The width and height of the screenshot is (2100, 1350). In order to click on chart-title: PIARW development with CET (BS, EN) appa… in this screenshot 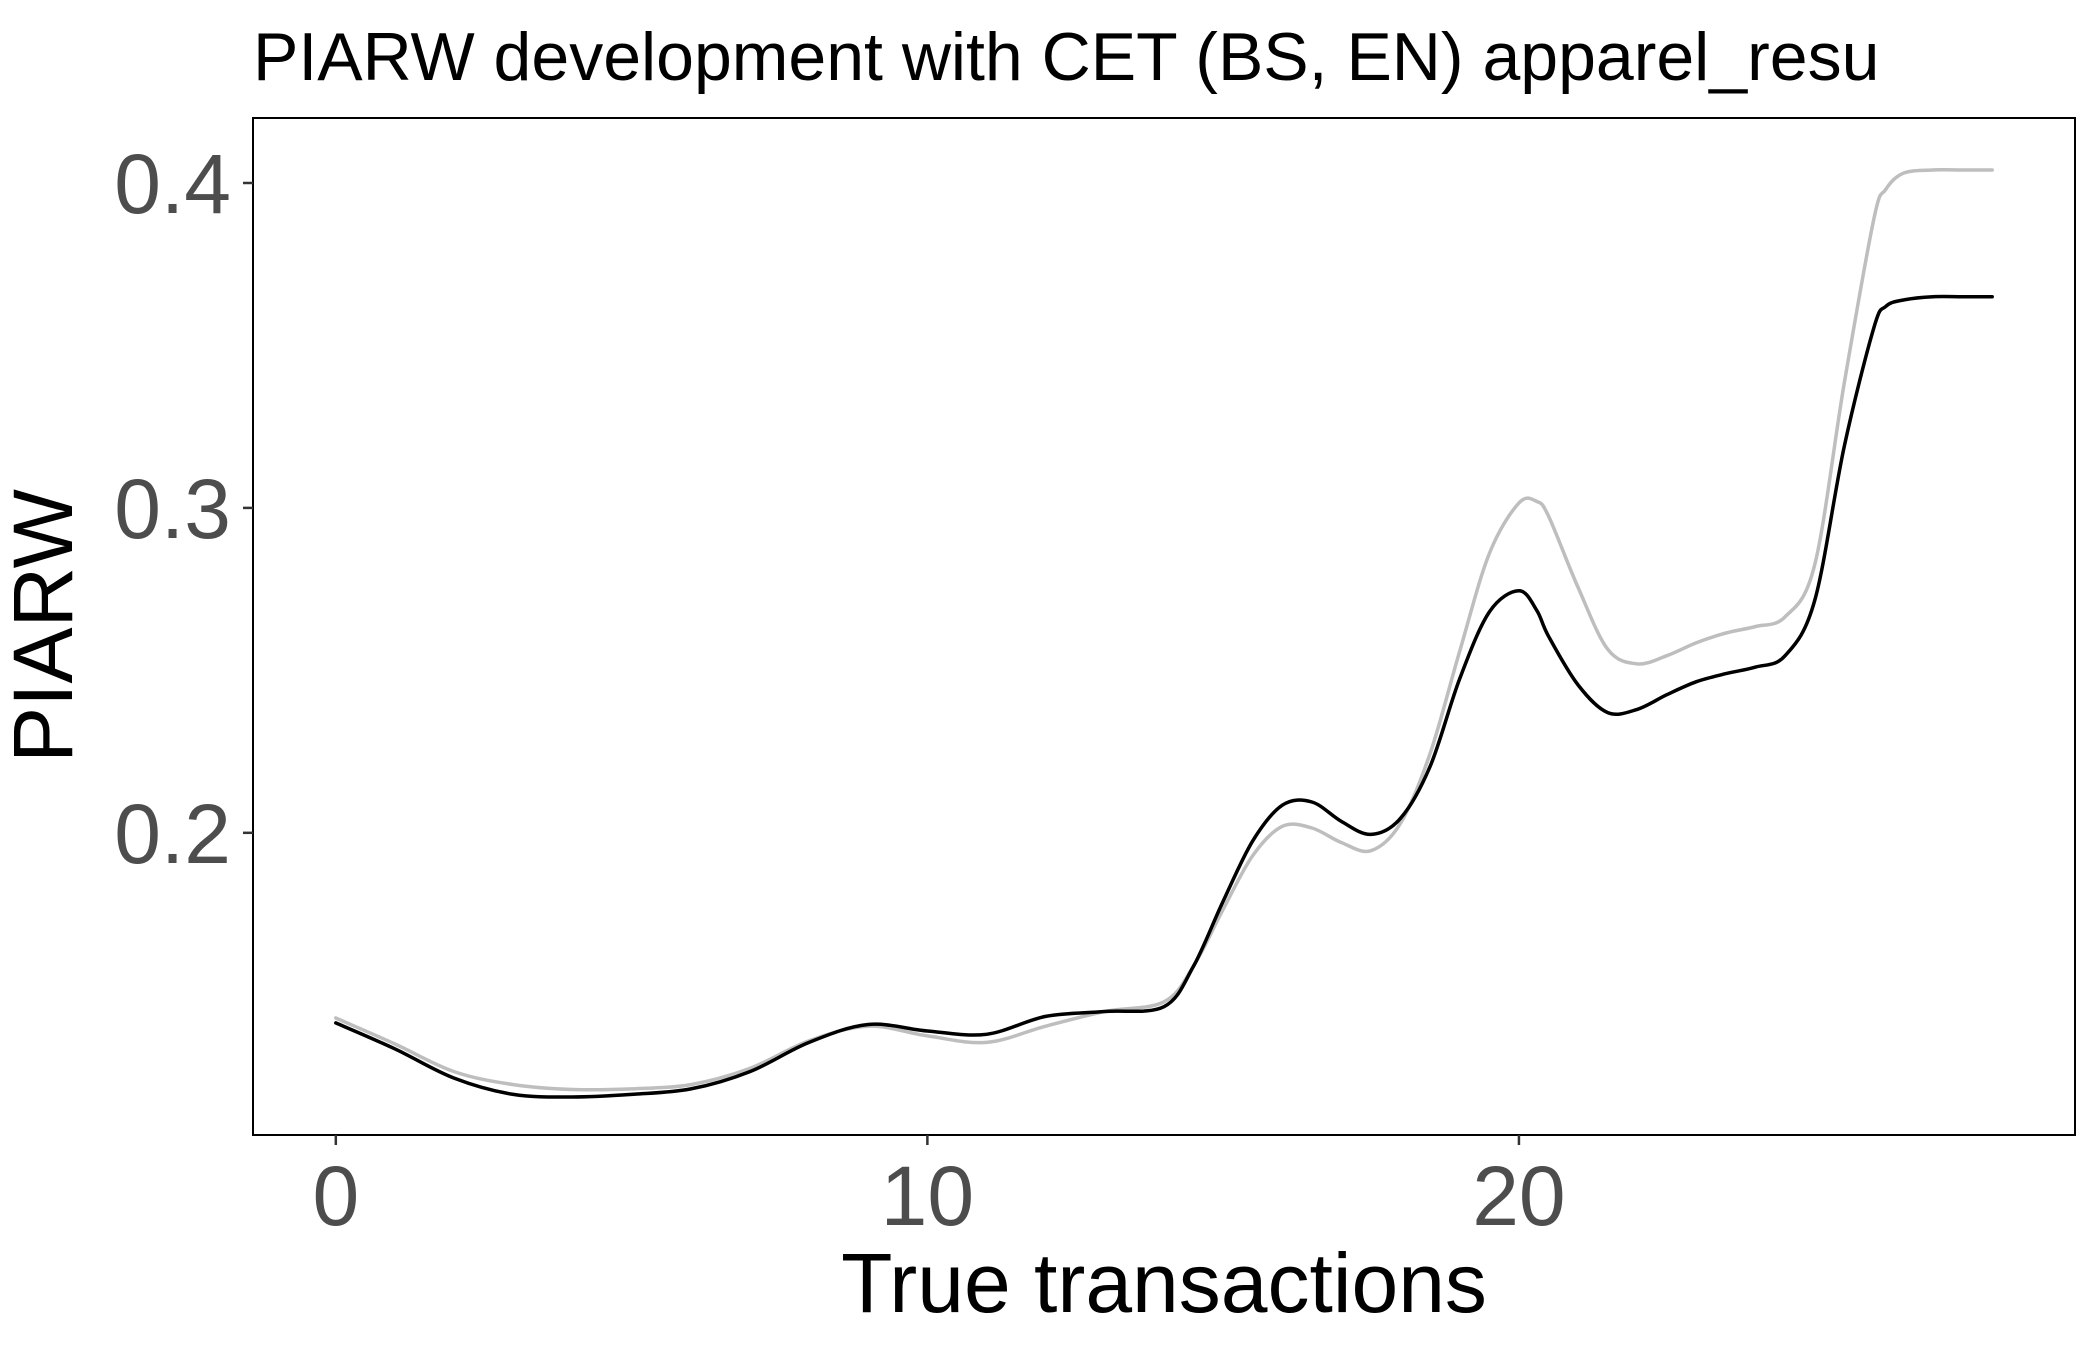, I will do `click(1066, 57)`.